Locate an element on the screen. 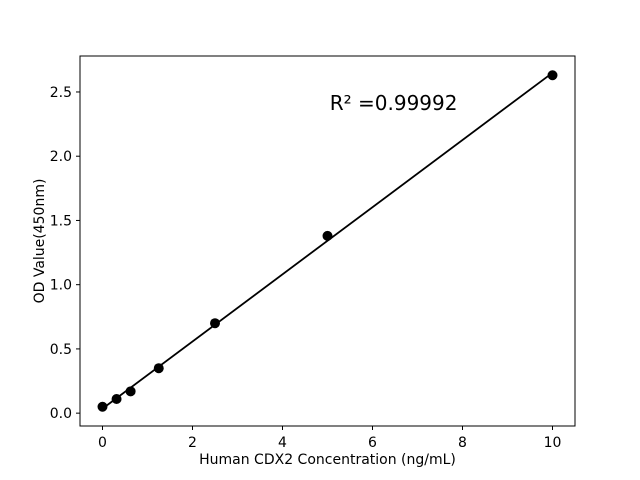 The width and height of the screenshot is (640, 480). r-squared-annotation: R² =0.99992 is located at coordinates (394, 103).